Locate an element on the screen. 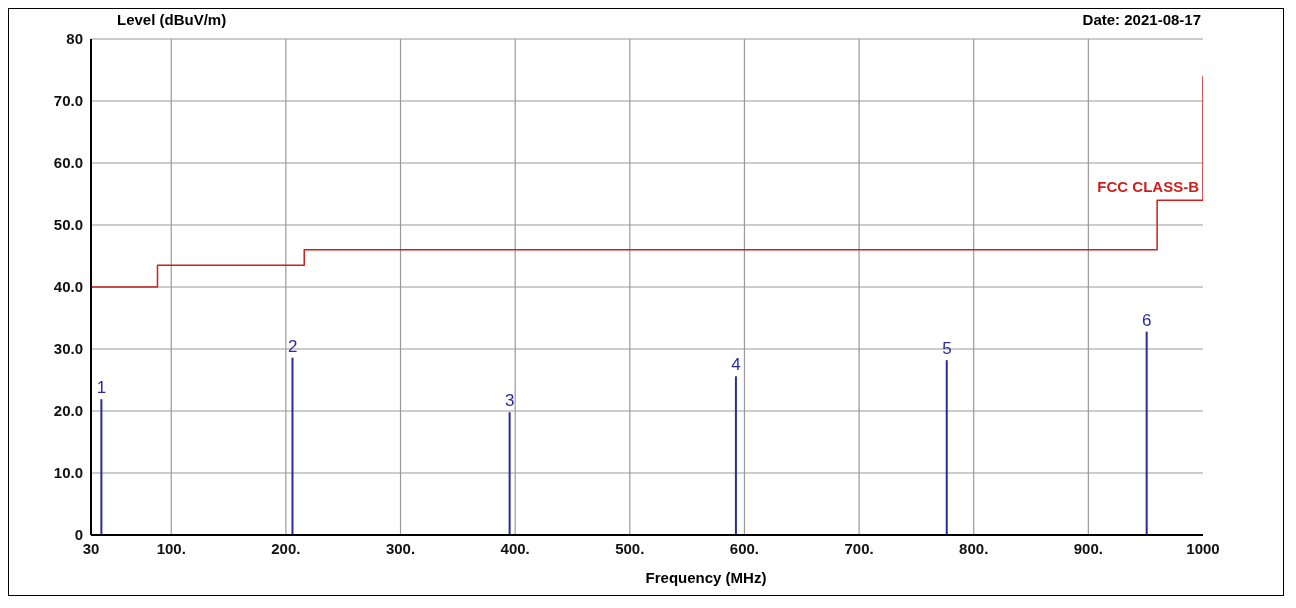  x-tick-label: 100. is located at coordinates (171, 548).